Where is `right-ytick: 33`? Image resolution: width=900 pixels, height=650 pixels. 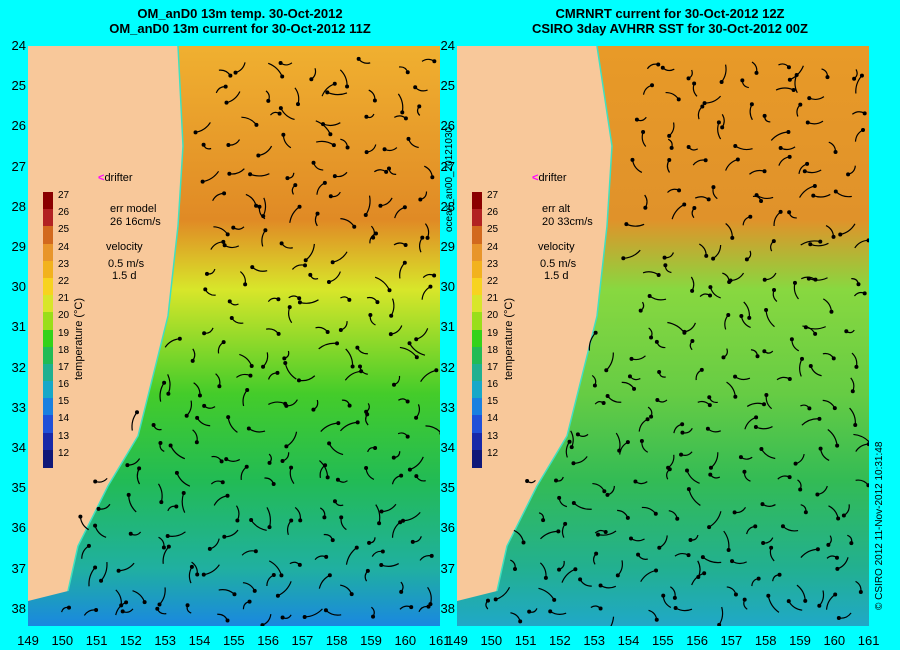
right-ytick: 33 is located at coordinates (447, 407).